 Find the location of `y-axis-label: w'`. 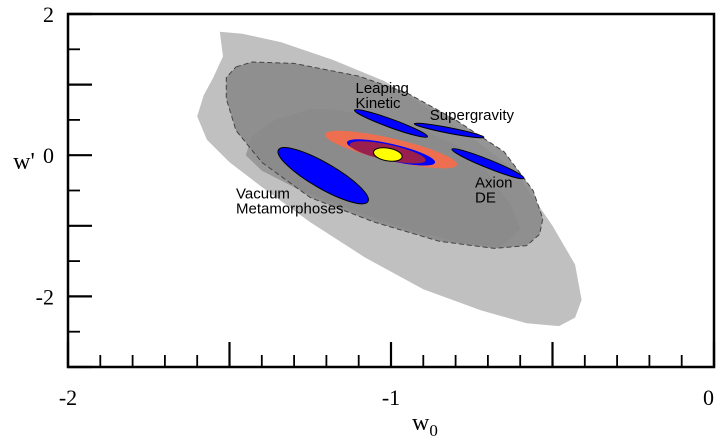

y-axis-label: w' is located at coordinates (24, 162).